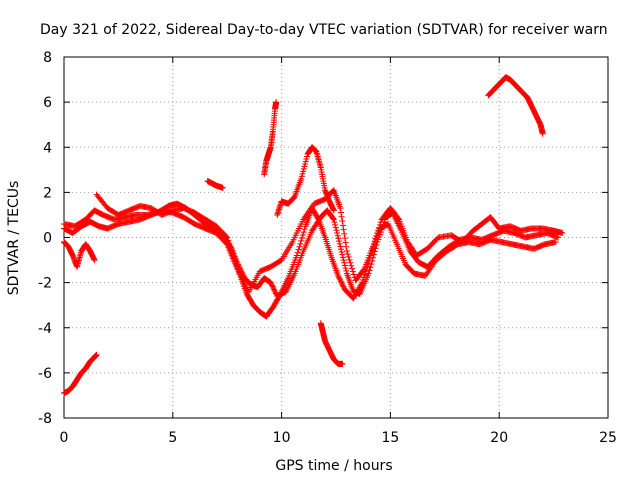 Image resolution: width=640 pixels, height=480 pixels. I want to click on y-tick-label: -6, so click(45, 374).